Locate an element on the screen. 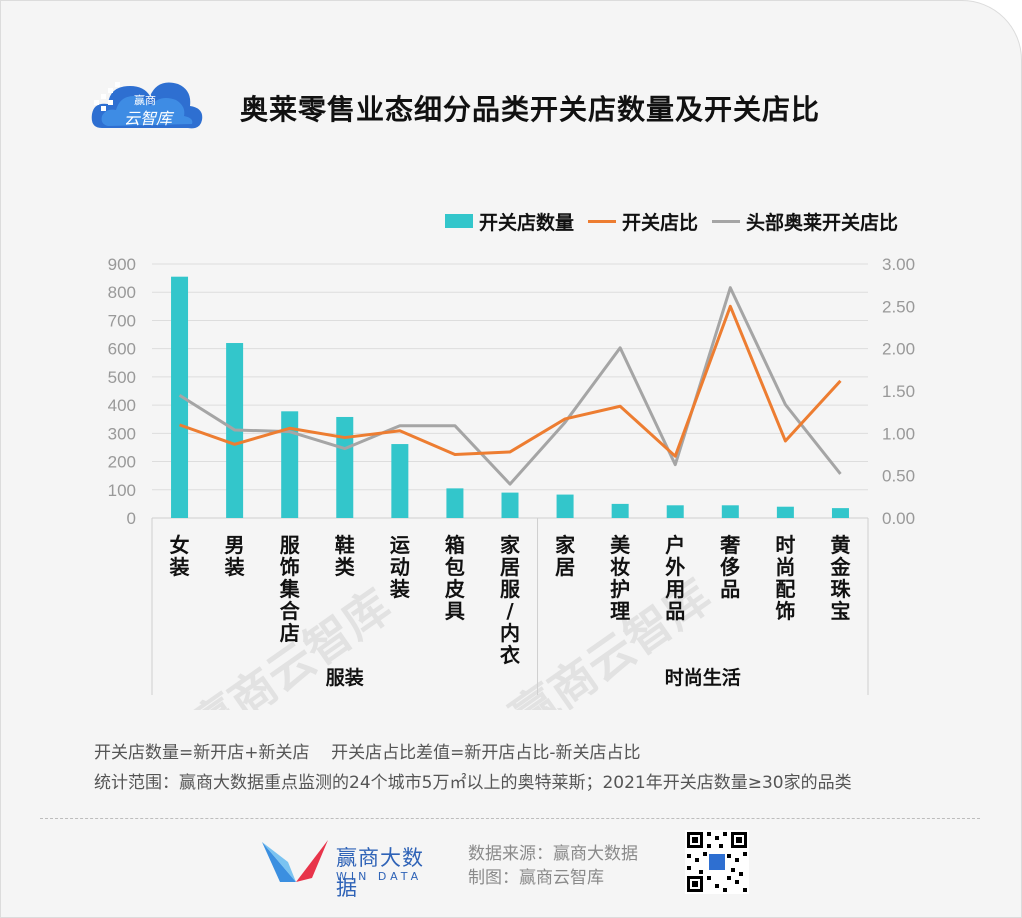 The width and height of the screenshot is (1022, 918). legend-item-line2: 头部奥莱开关店比 is located at coordinates (805, 221).